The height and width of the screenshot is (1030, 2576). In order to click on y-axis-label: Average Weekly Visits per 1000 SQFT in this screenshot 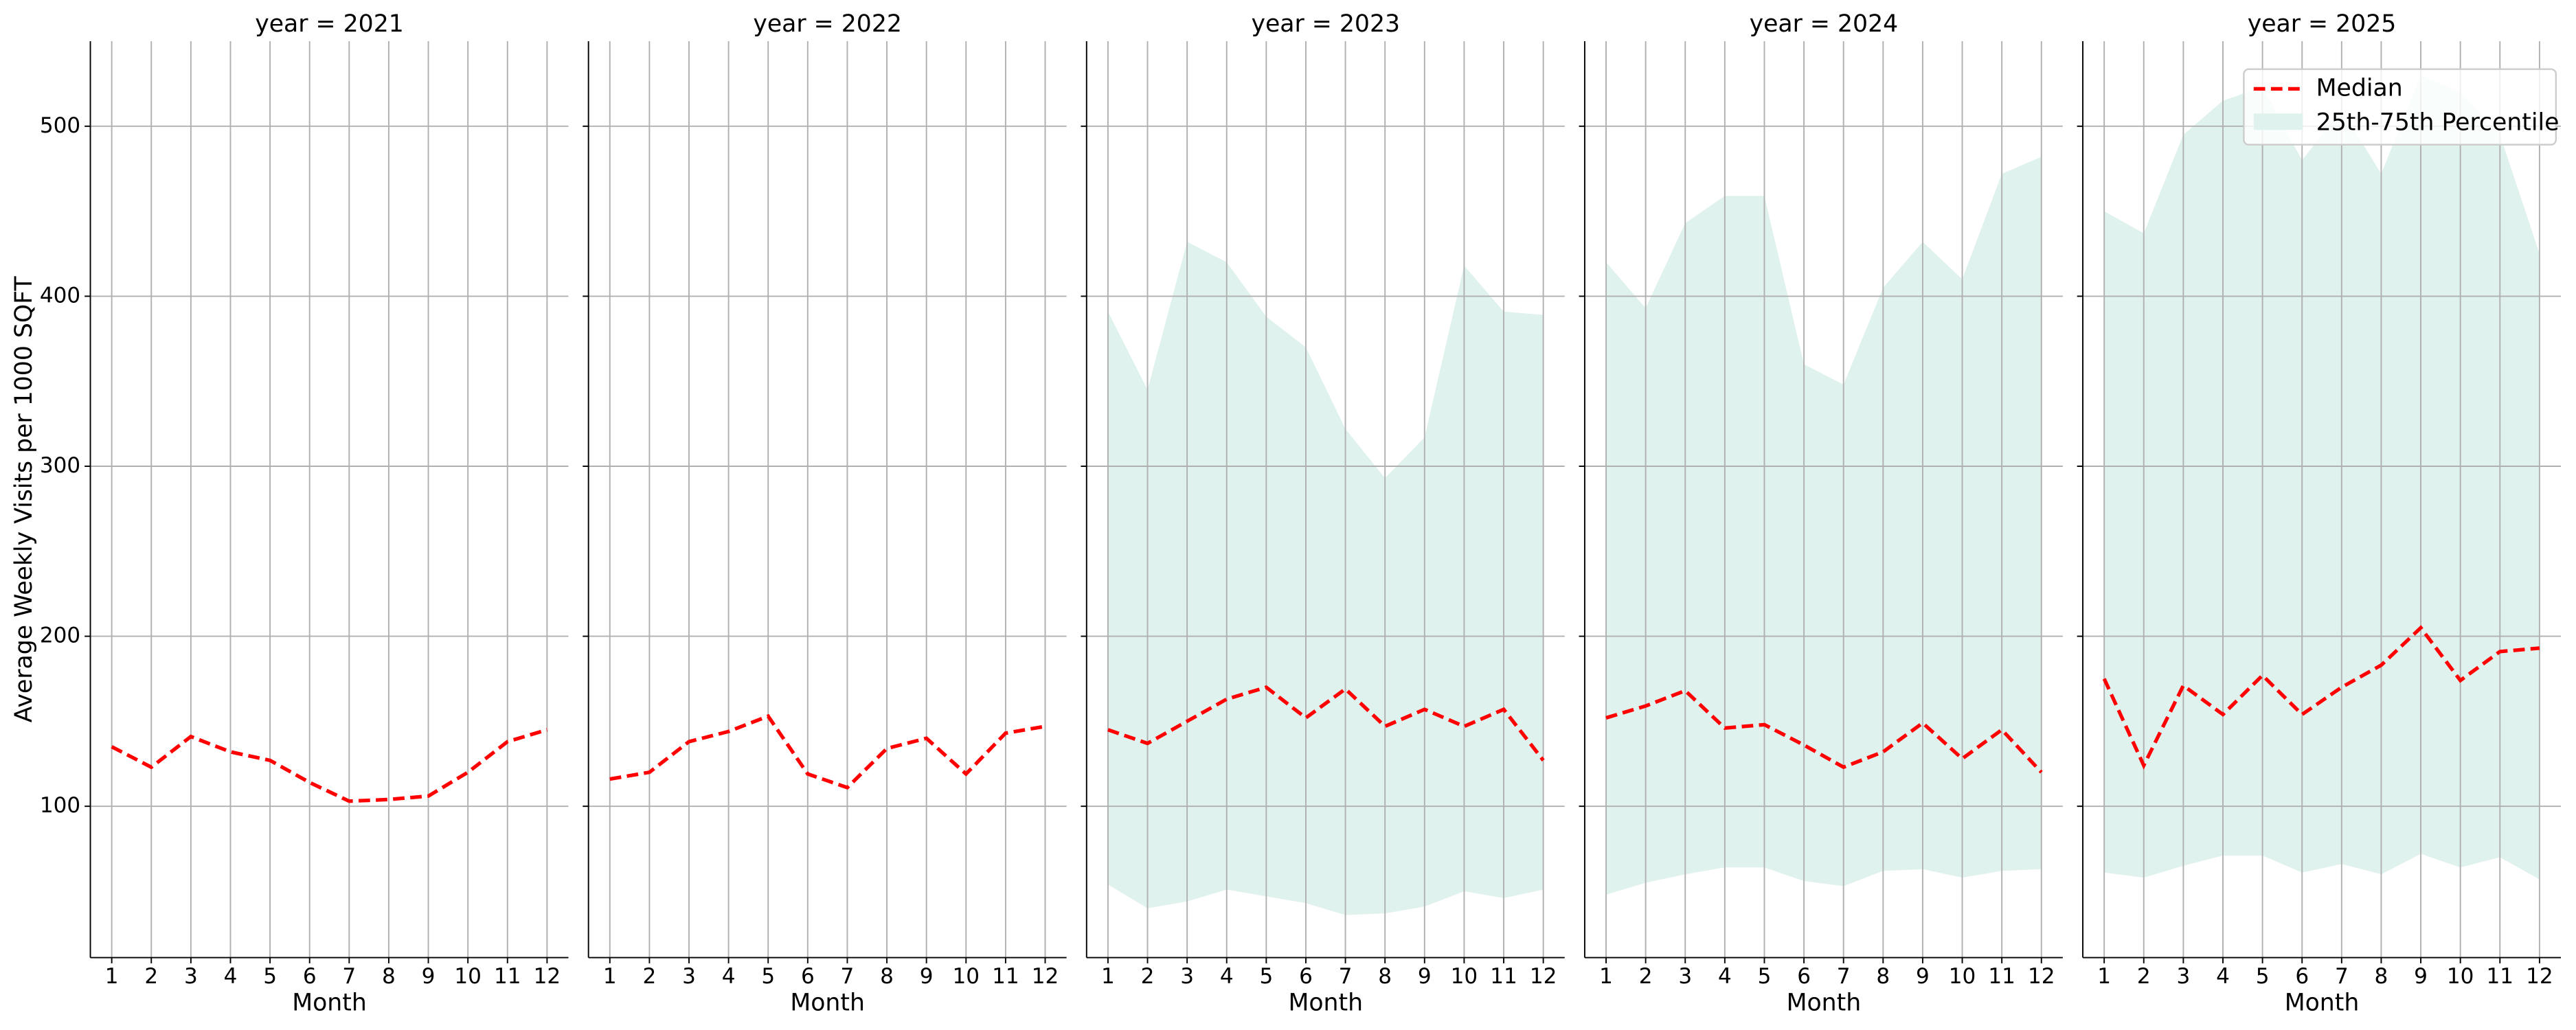, I will do `click(24, 498)`.